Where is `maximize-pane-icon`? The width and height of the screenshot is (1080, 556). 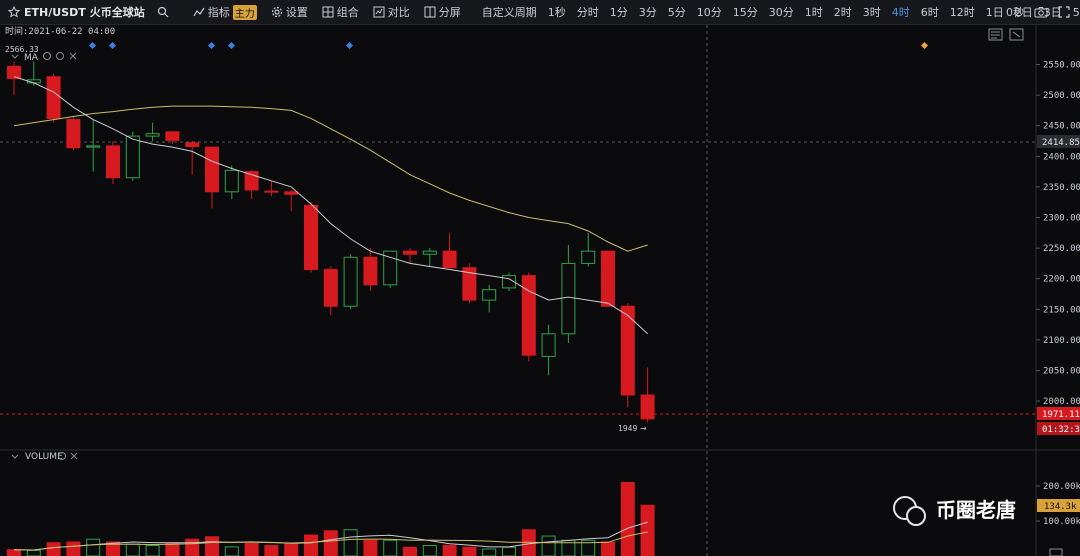
maximize-pane-icon is located at coordinates (1016, 34).